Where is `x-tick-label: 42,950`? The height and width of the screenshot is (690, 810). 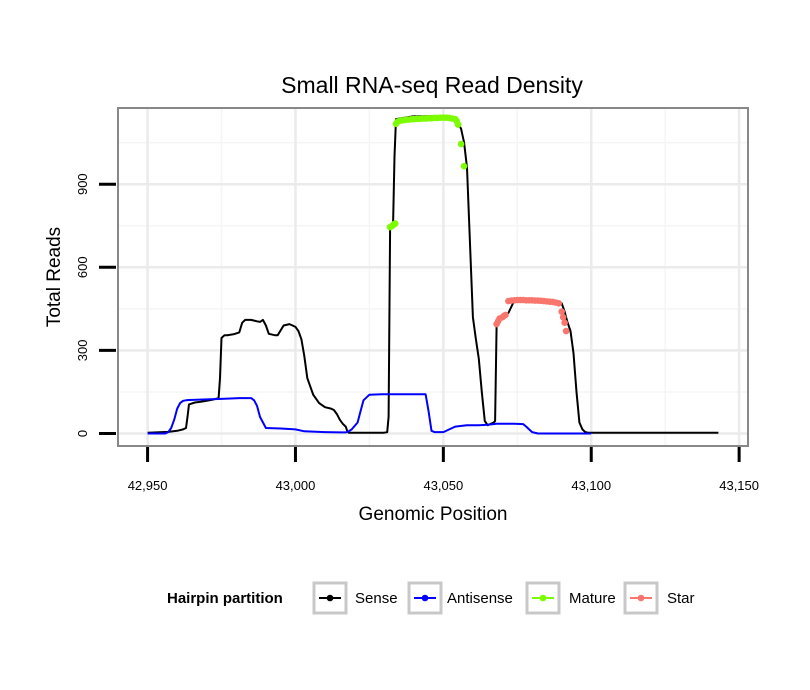 x-tick-label: 42,950 is located at coordinates (148, 485).